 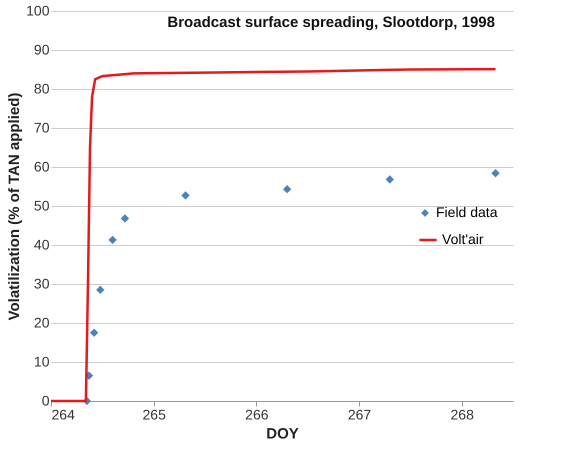 What do you see at coordinates (467, 212) in the screenshot?
I see `legend-label: Field data` at bounding box center [467, 212].